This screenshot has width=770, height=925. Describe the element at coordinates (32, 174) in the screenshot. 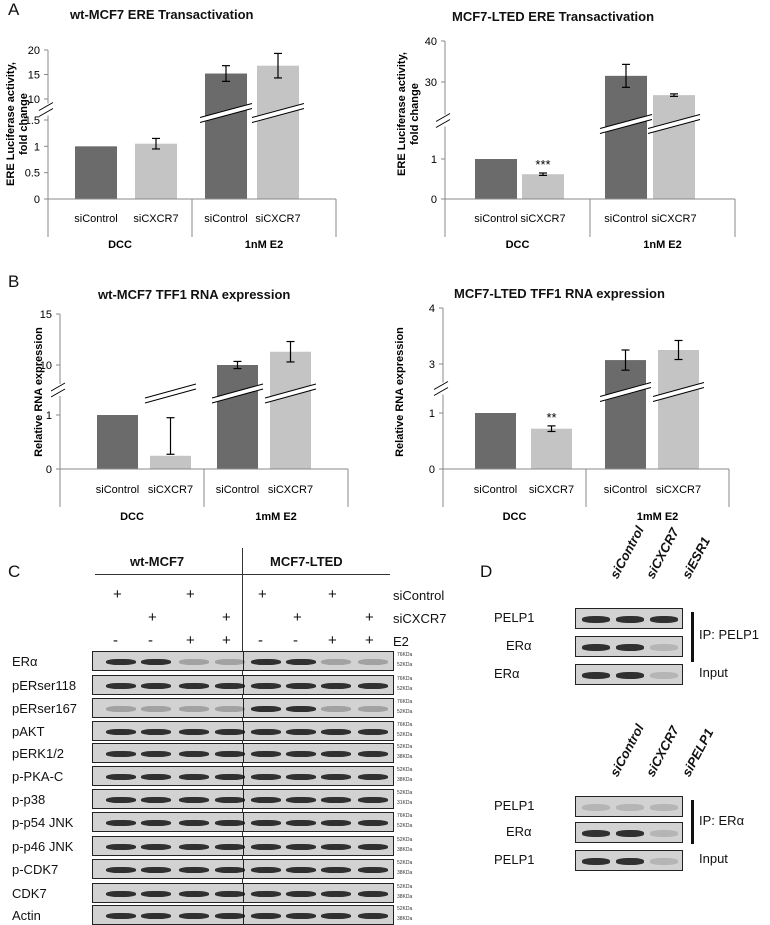

I see `y-tick-label: 0.5` at that location.